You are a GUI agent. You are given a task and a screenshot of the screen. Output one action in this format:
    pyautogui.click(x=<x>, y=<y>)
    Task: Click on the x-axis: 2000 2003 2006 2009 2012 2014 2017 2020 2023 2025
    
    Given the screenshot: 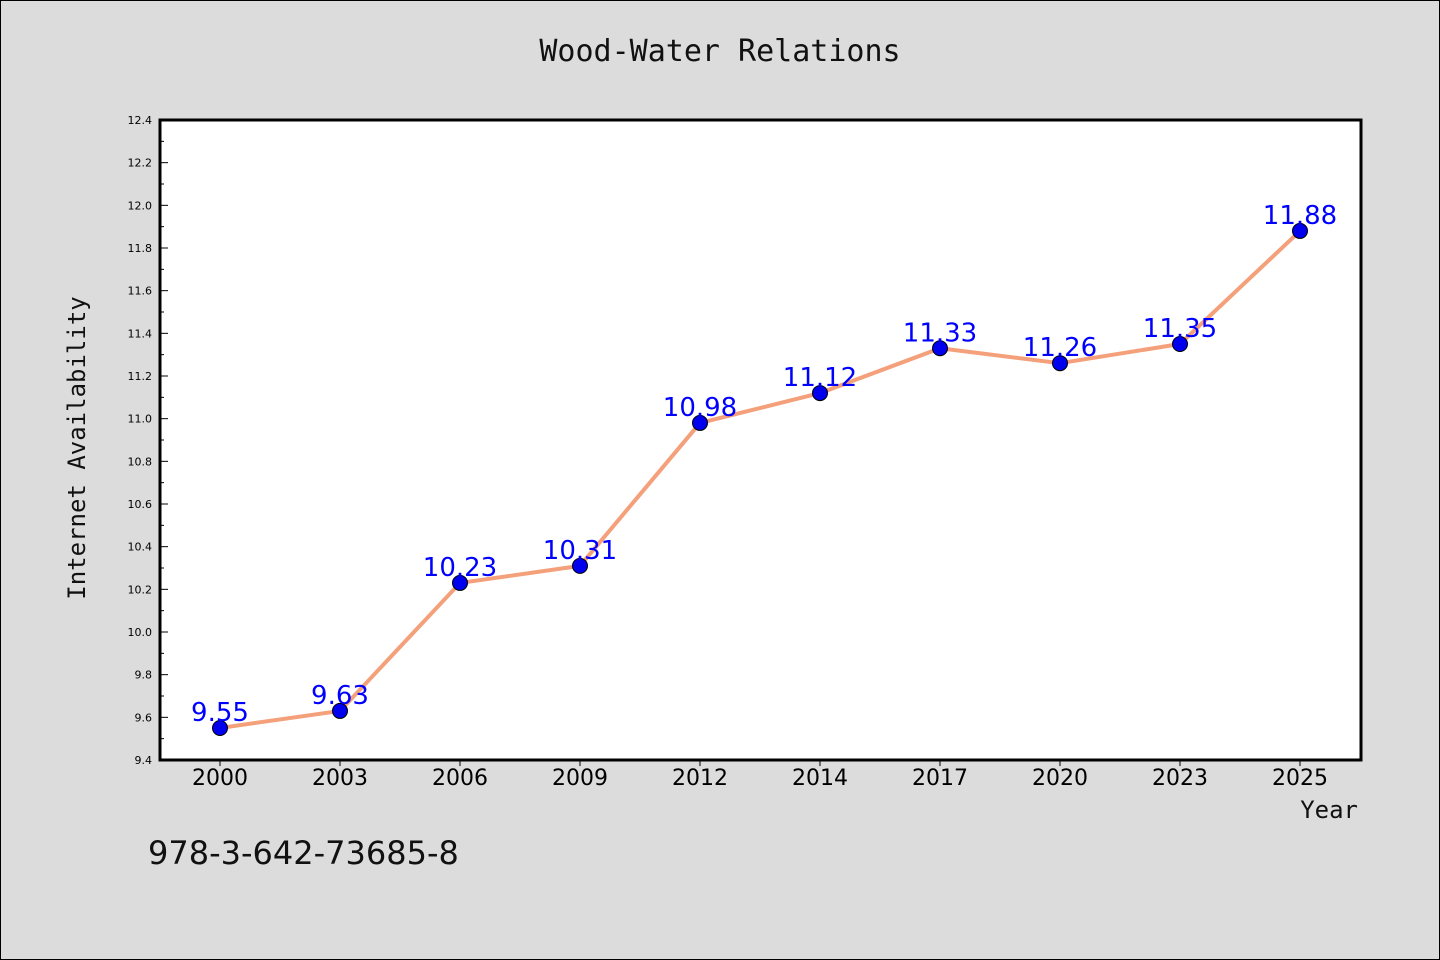 What is the action you would take?
    pyautogui.click(x=760, y=775)
    